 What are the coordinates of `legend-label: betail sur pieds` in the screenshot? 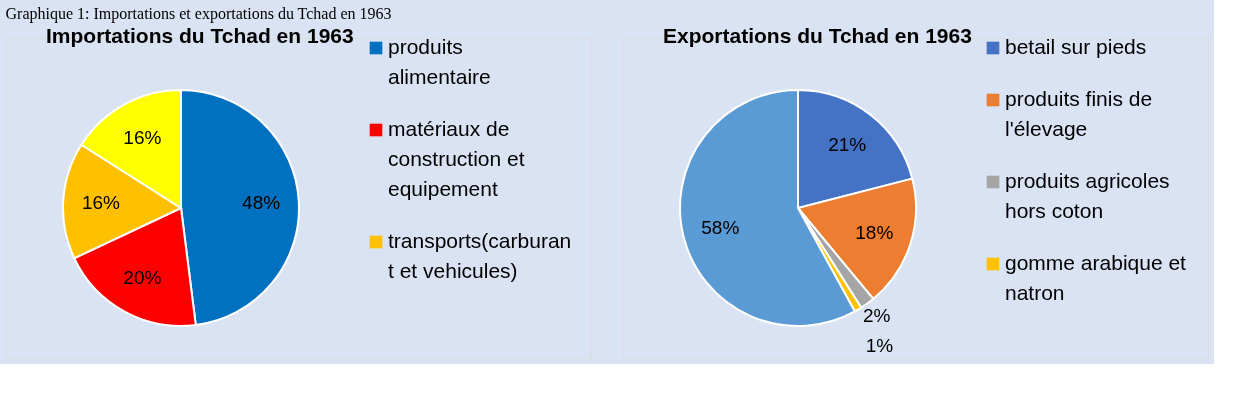 It's located at (1076, 46).